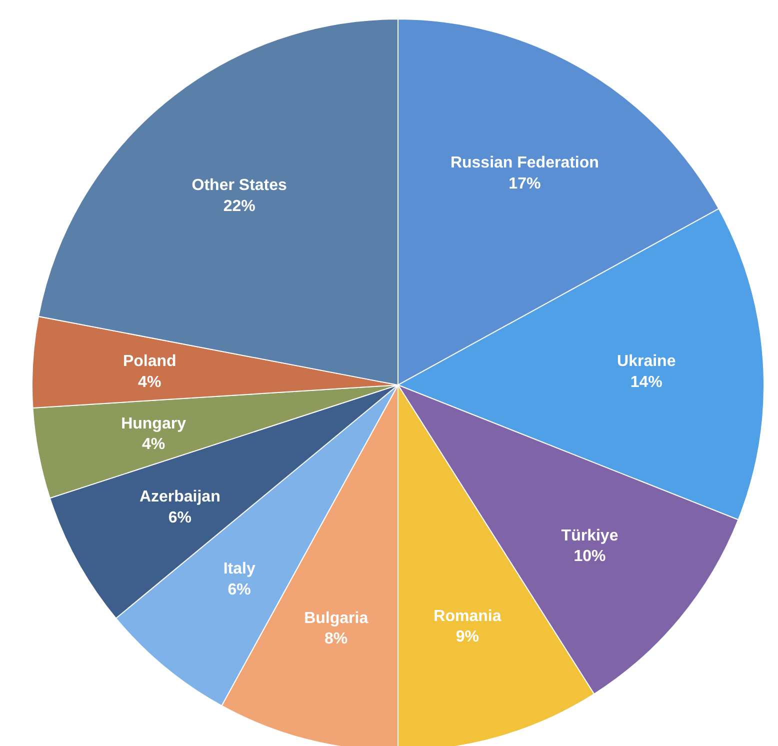 The image size is (778, 746). Describe the element at coordinates (590, 557) in the screenshot. I see `data-label: 10%` at that location.